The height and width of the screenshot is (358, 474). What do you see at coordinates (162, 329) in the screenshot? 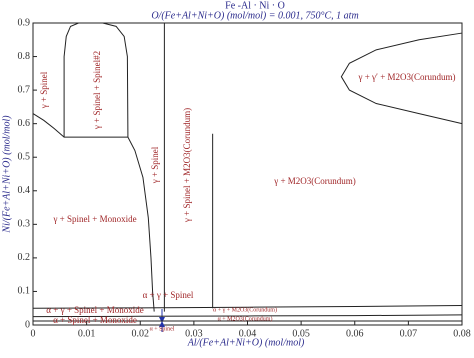
I see `region-label: α + Spinel` at bounding box center [162, 329].